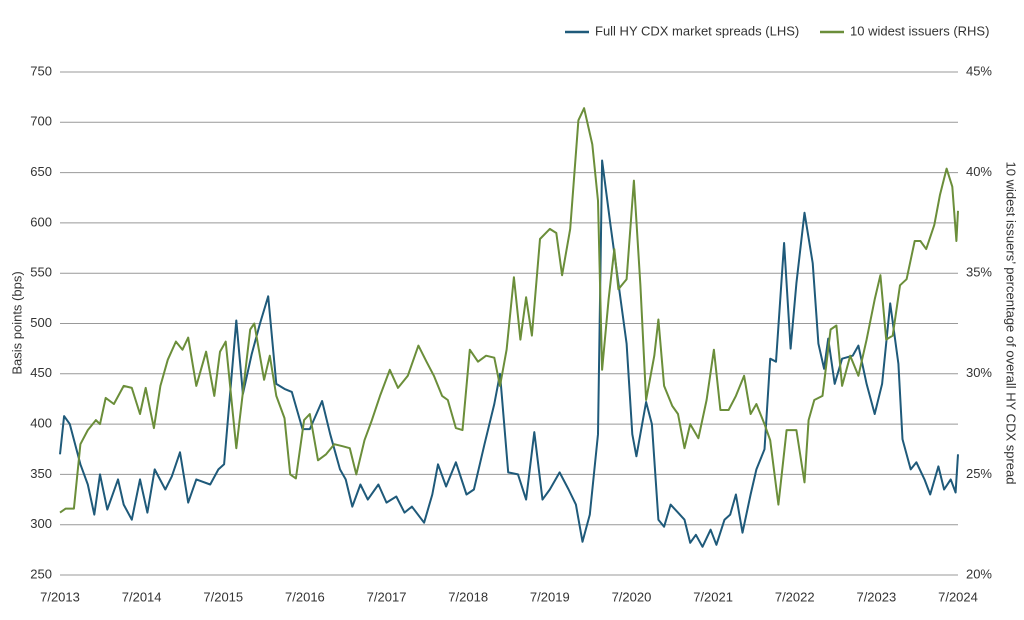  I want to click on y-tick-label: 300, so click(41, 523).